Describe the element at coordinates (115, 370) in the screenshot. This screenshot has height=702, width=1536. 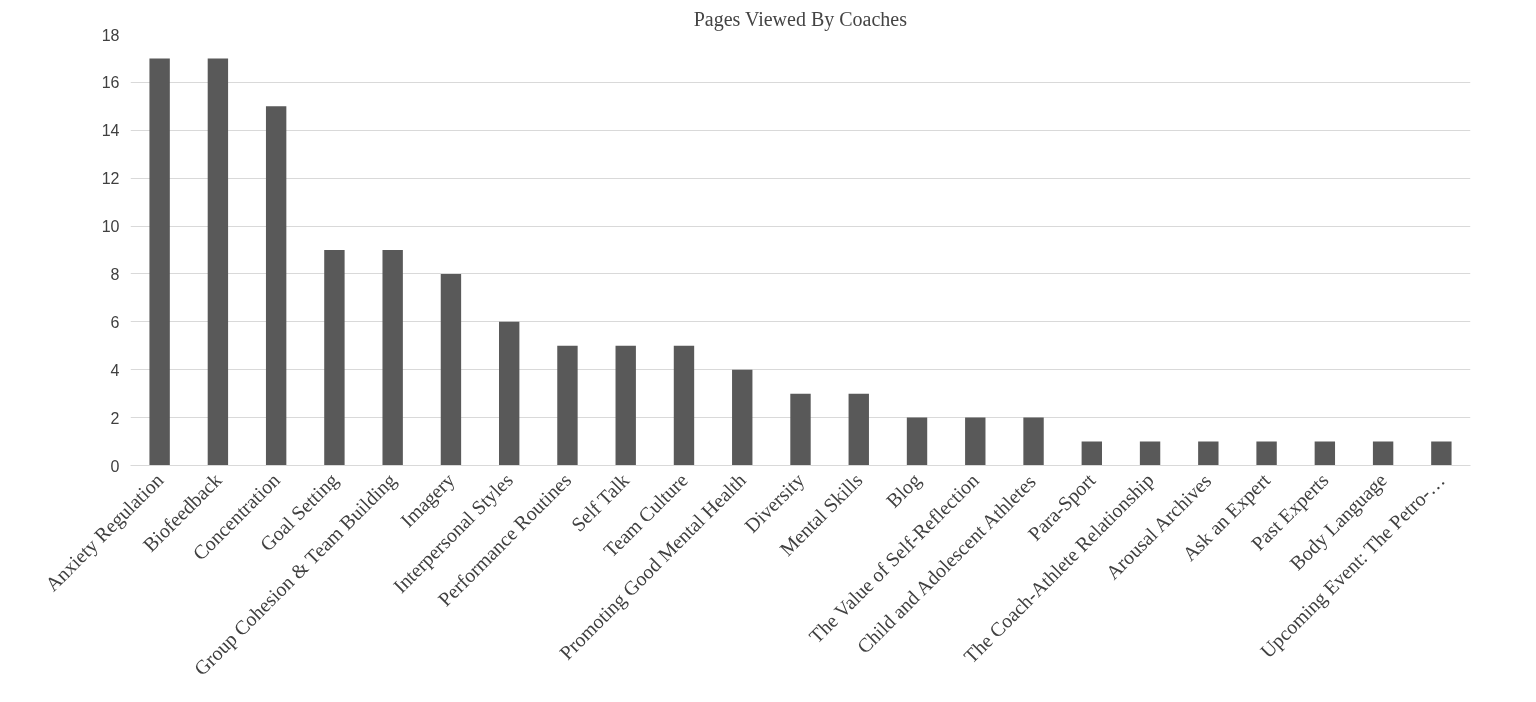
I see `y-tick-label: 4` at that location.